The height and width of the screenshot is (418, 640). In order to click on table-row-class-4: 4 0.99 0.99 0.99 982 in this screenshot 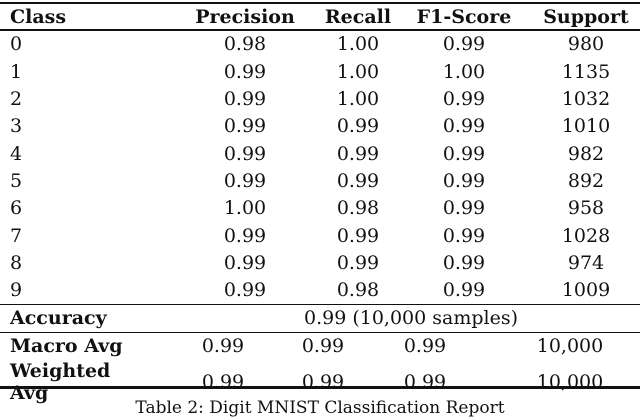, I will do `click(320, 153)`.